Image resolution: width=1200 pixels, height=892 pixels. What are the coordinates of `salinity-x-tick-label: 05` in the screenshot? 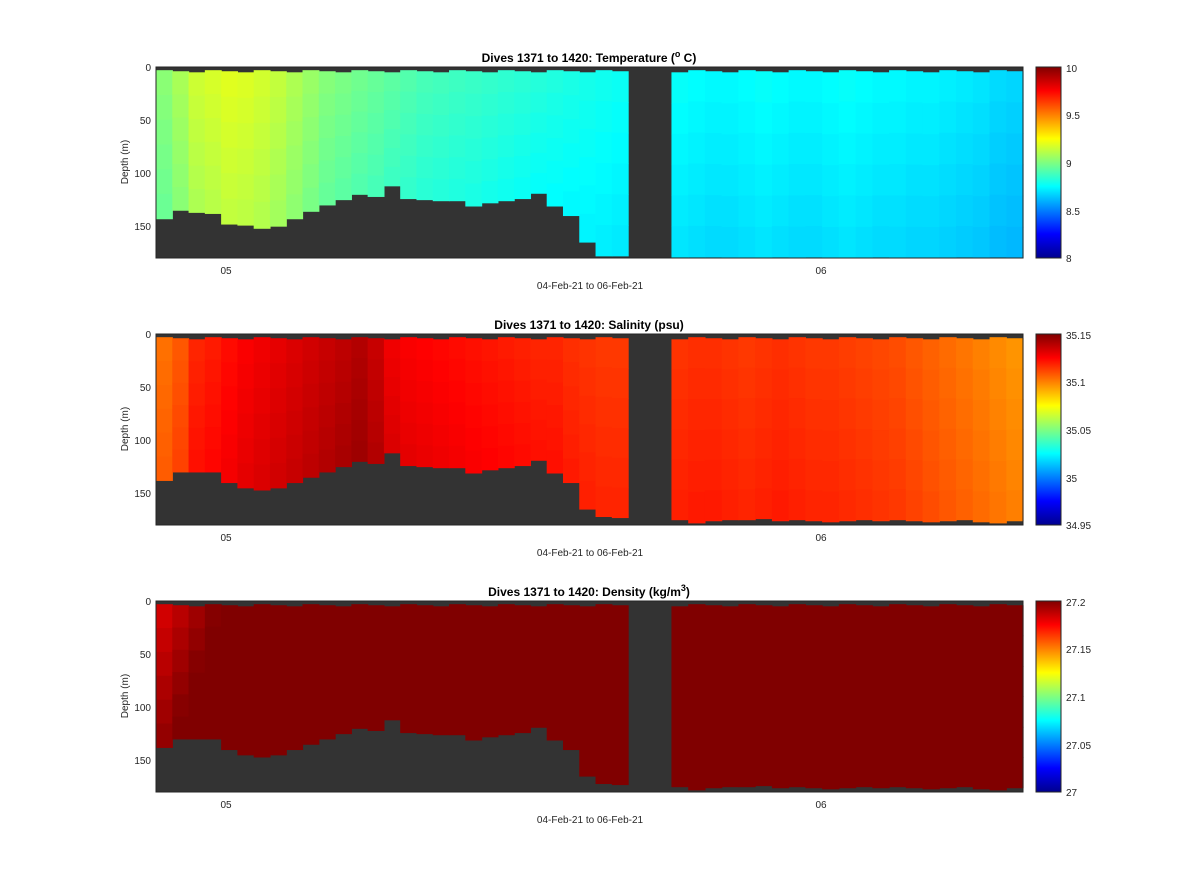 It's located at (226, 538).